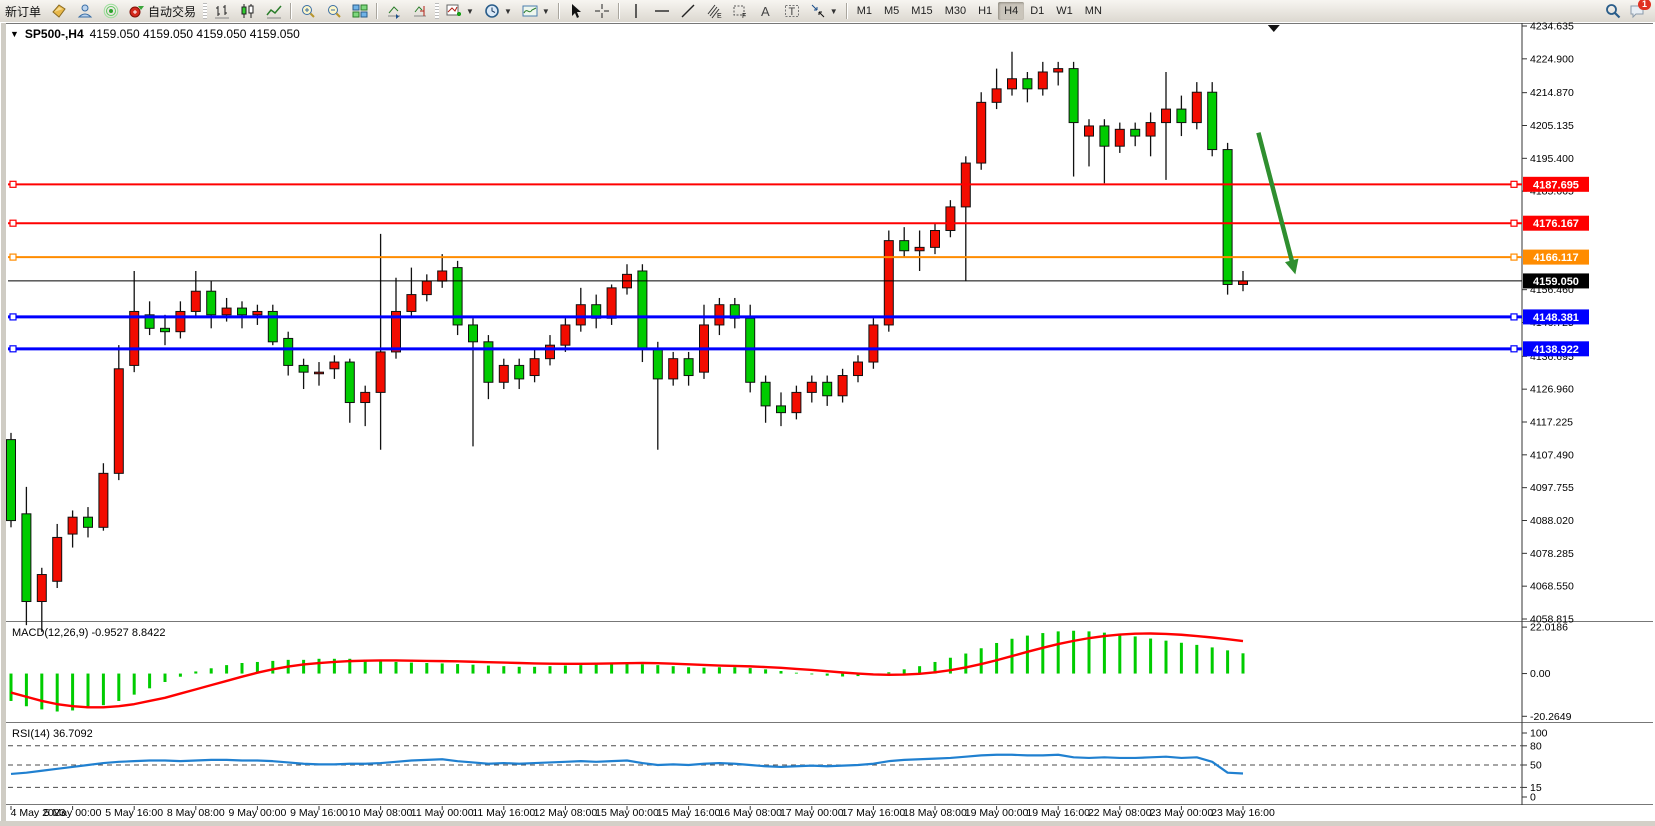 The width and height of the screenshot is (1655, 826). I want to click on svg-text: 4126.960, so click(1552, 390).